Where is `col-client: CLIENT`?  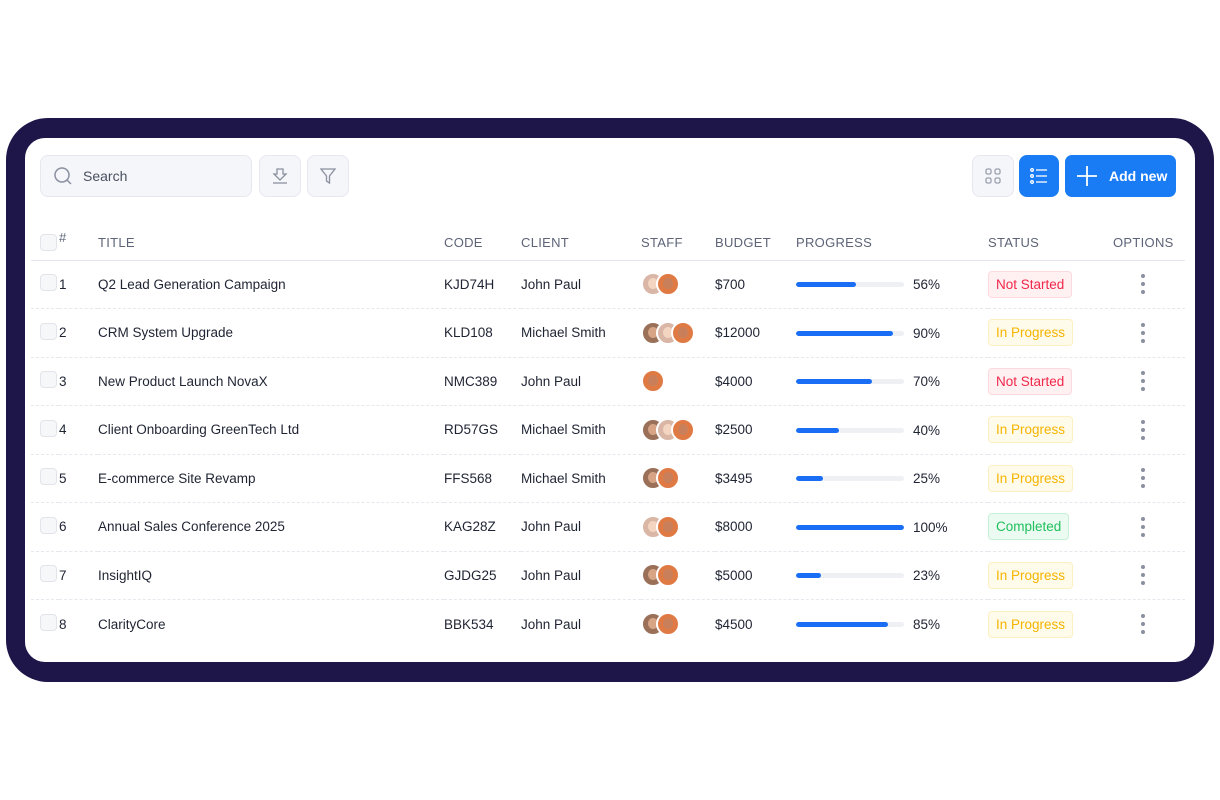
col-client: CLIENT is located at coordinates (581, 243).